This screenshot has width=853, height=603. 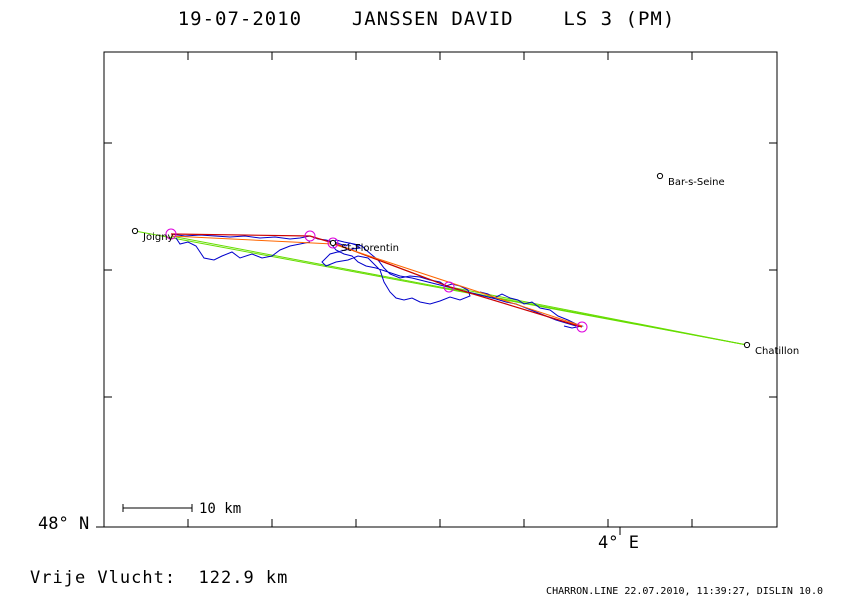 I want to click on town-label: Joigny, so click(x=158, y=237).